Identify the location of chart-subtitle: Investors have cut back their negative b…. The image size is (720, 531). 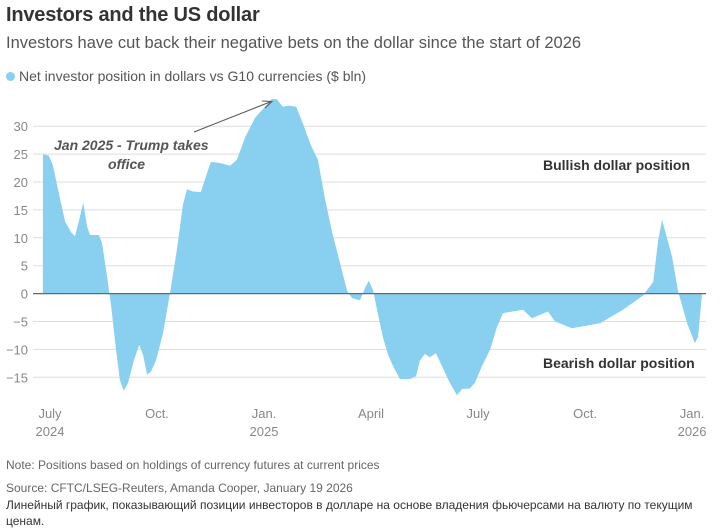
(294, 43).